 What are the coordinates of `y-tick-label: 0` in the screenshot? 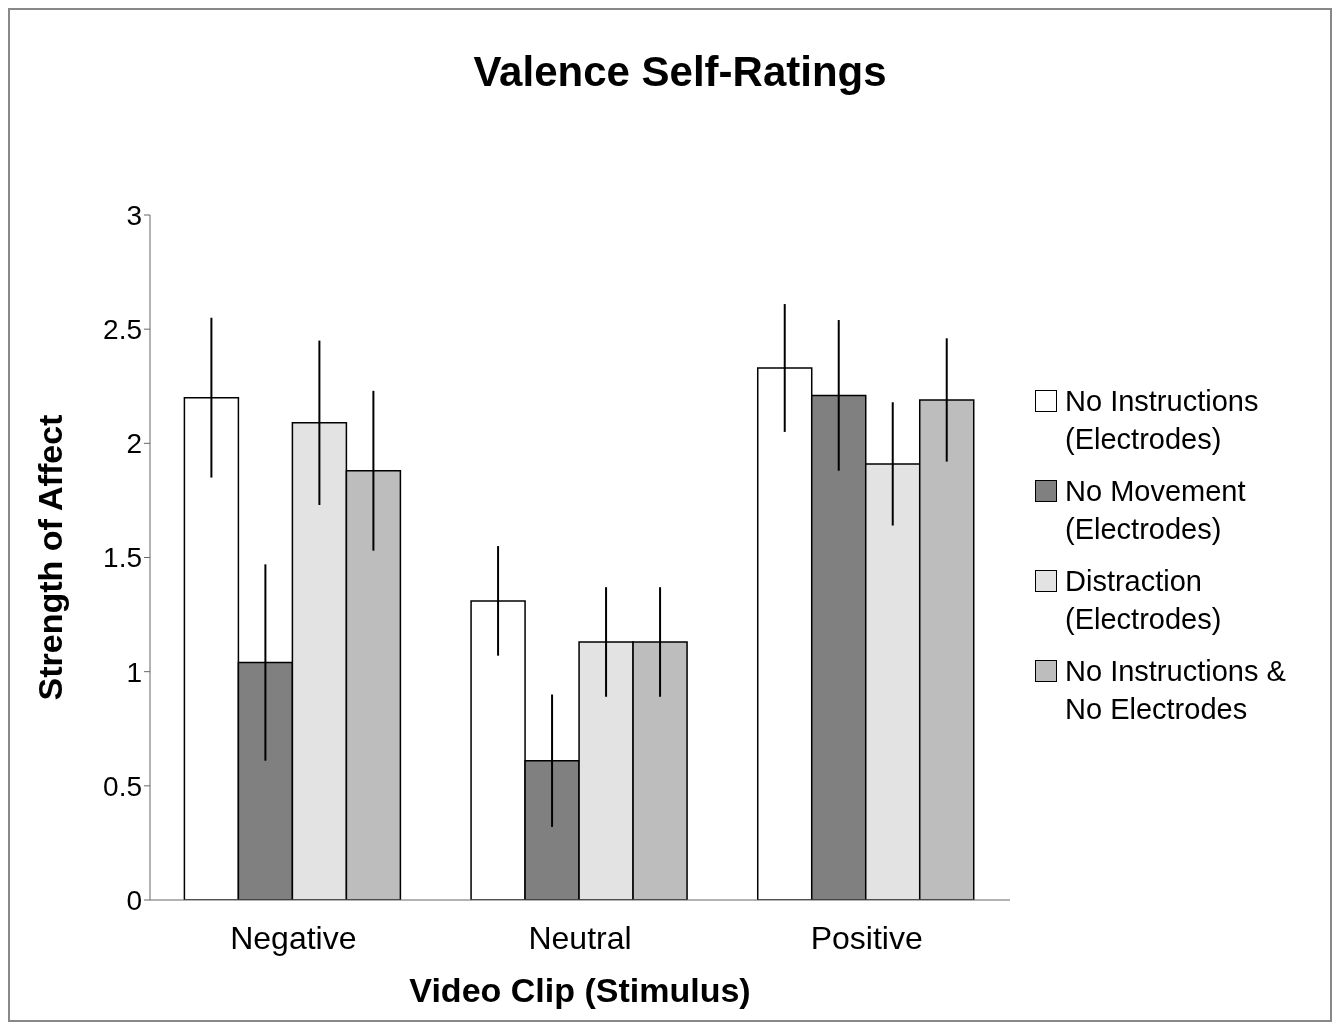 It's located at (134, 900).